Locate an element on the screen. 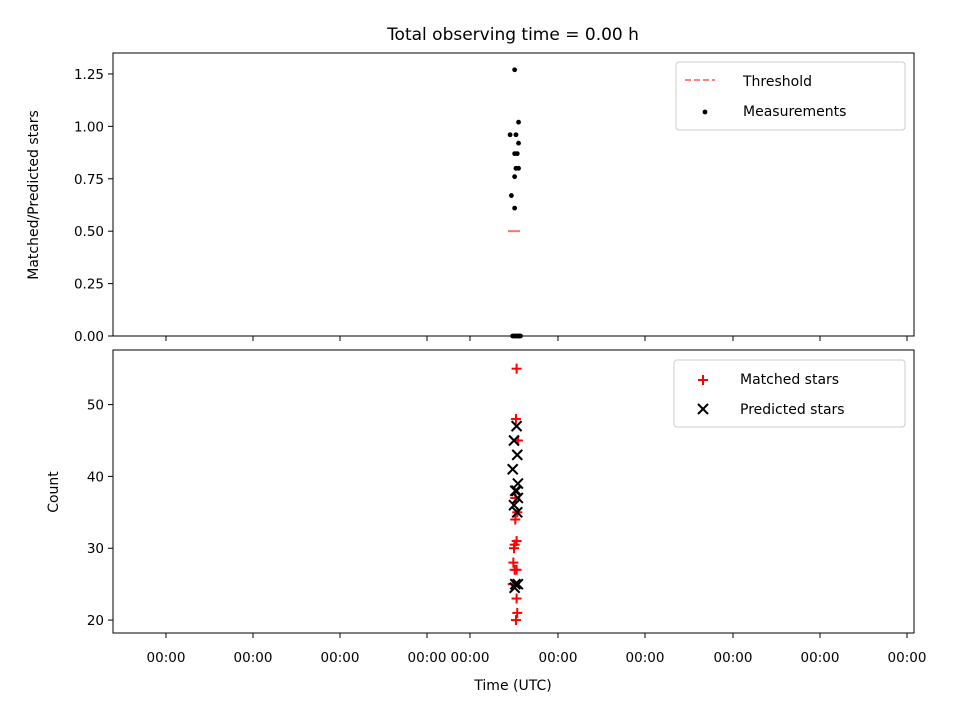  top-x-ticks is located at coordinates (536, 338).